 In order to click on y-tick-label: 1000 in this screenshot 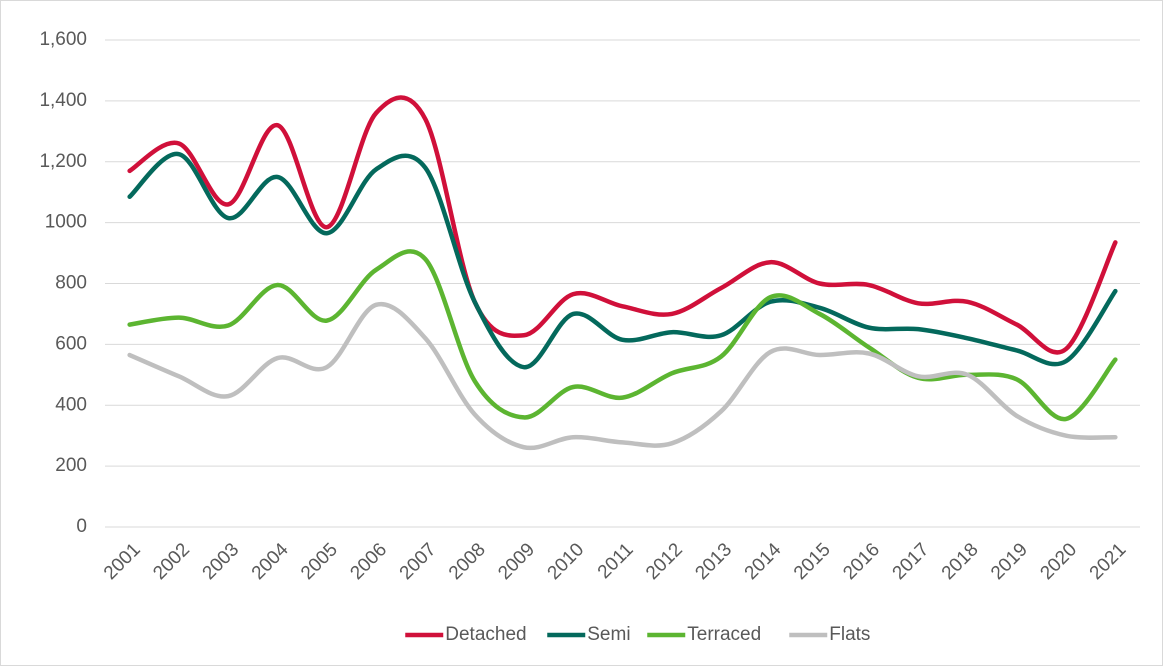, I will do `click(66, 222)`.